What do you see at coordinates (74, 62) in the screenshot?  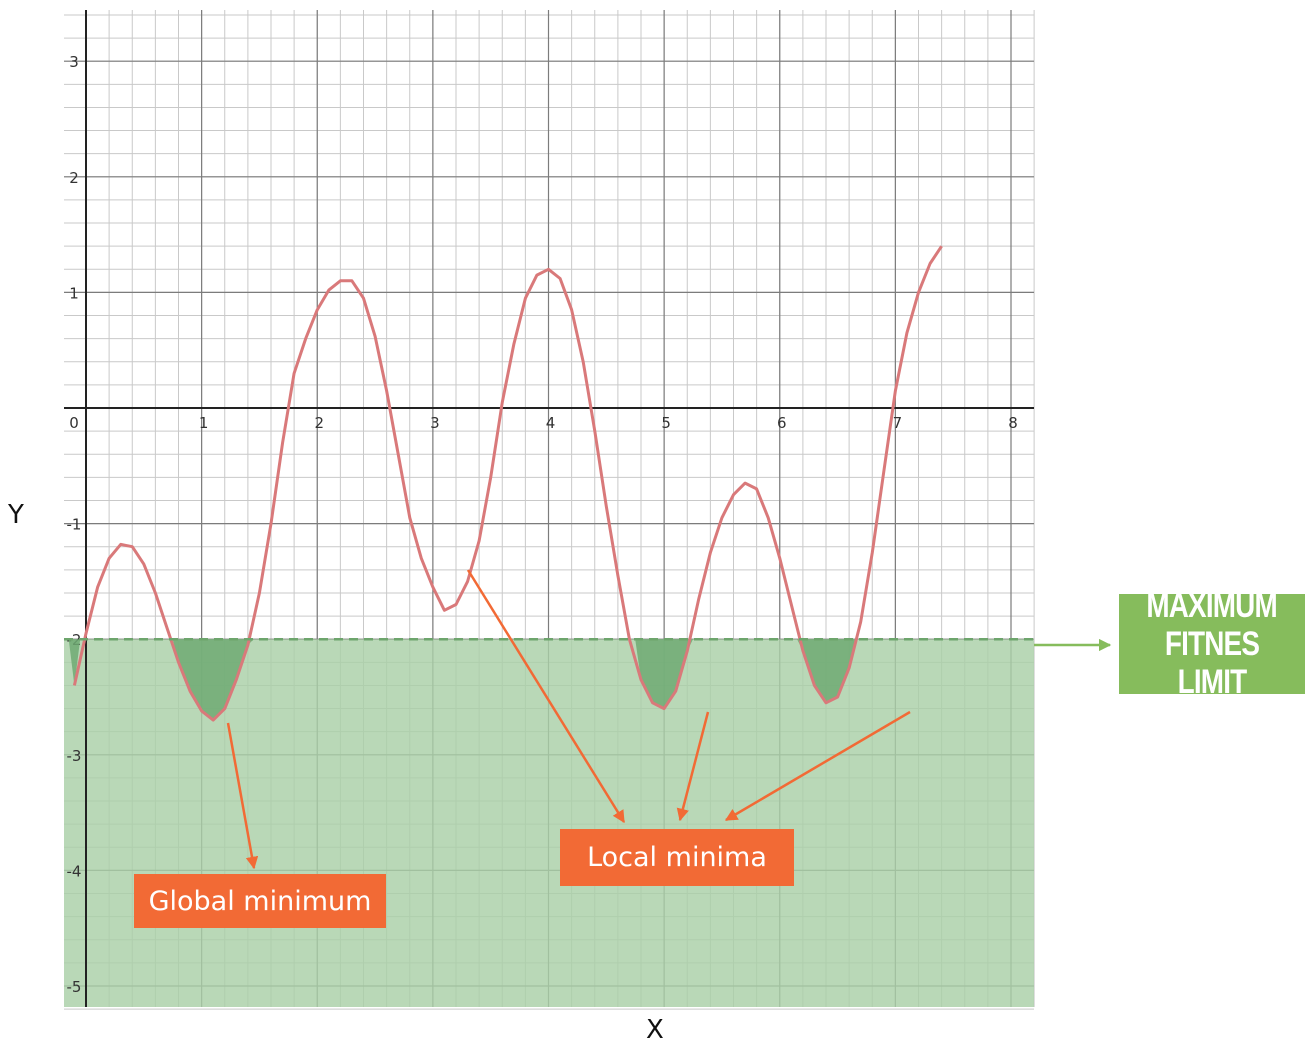 I see `y-tick-label: 3` at bounding box center [74, 62].